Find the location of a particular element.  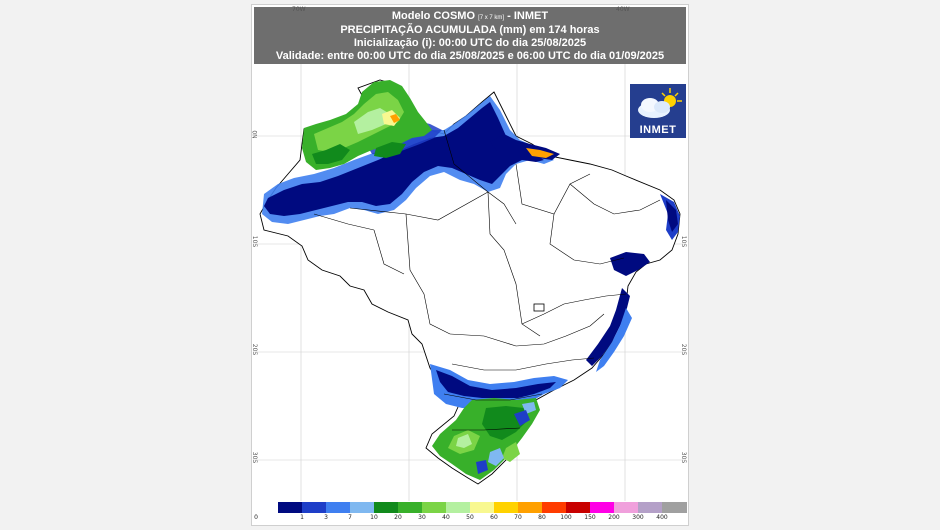

legend-label: 50 is located at coordinates (470, 517).